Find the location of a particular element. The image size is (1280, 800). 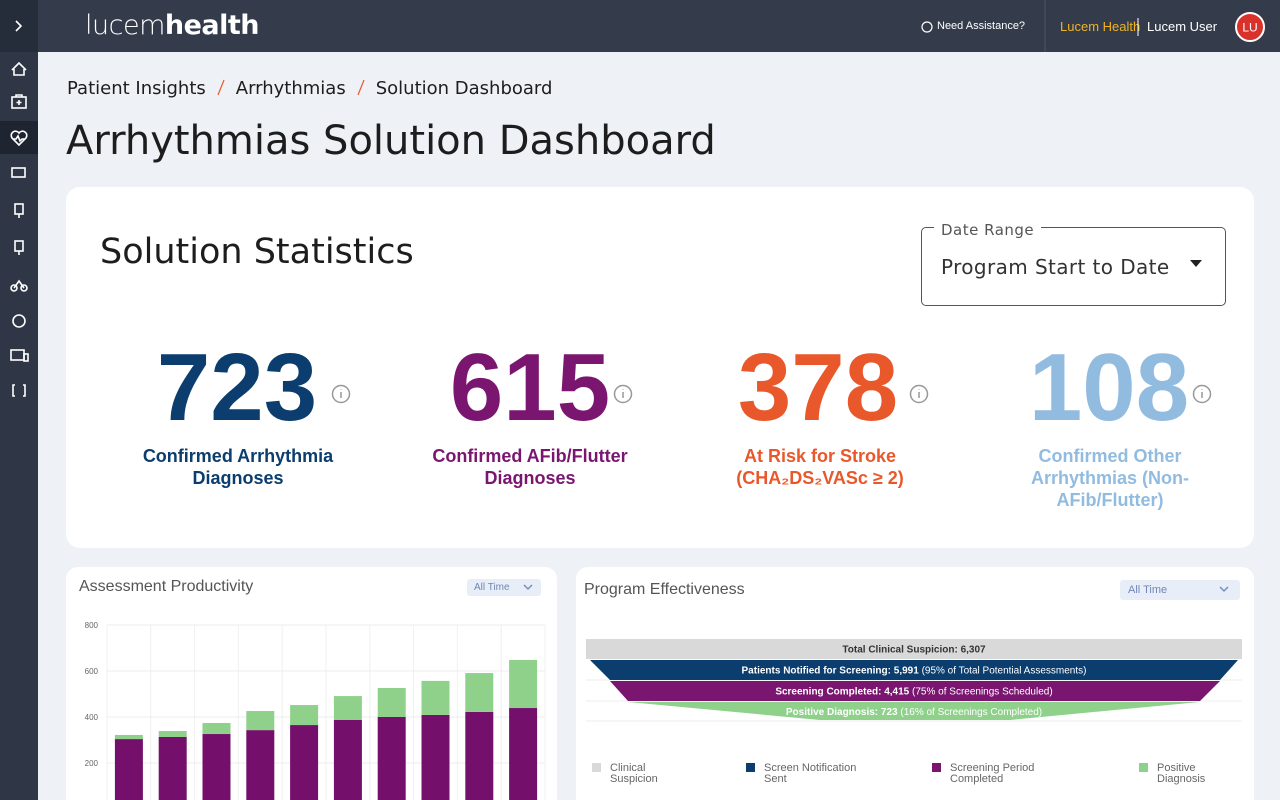

avatar is located at coordinates (1250, 27).